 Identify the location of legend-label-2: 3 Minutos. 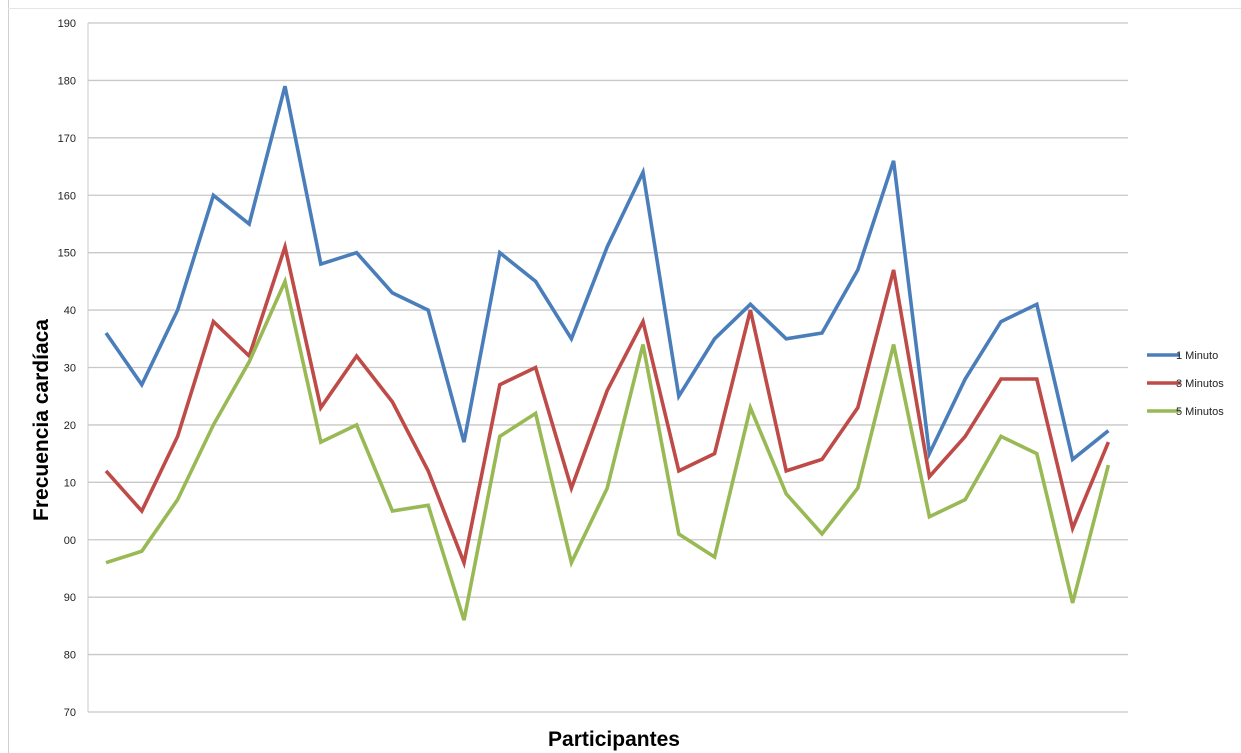
(1200, 384).